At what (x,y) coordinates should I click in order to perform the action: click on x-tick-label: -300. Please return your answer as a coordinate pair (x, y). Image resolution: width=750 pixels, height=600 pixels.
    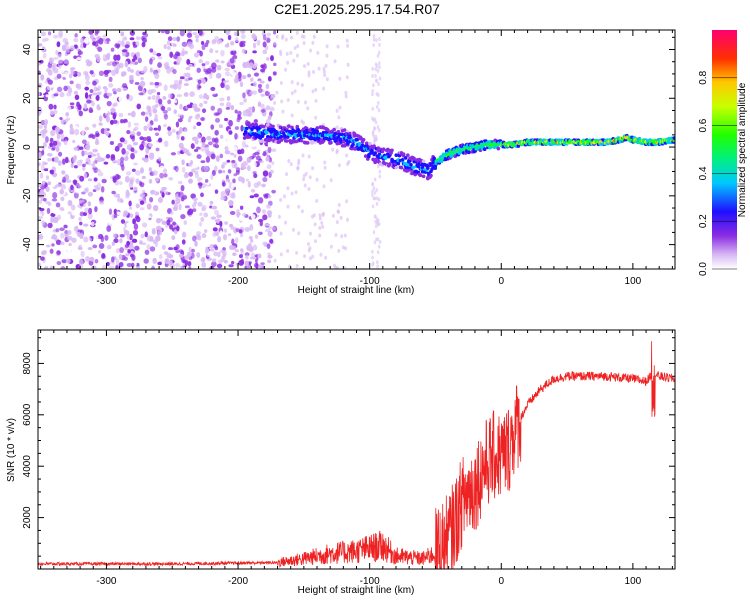
    Looking at the image, I should click on (106, 581).